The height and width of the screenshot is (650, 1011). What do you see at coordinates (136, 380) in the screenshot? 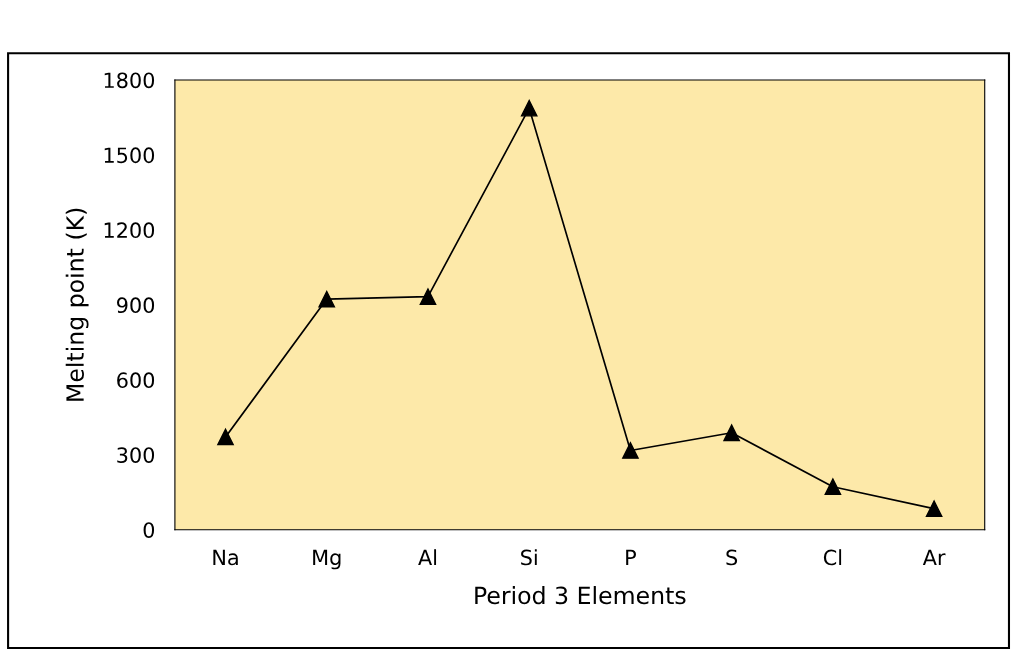
I see `y-tick-label: 600` at bounding box center [136, 380].